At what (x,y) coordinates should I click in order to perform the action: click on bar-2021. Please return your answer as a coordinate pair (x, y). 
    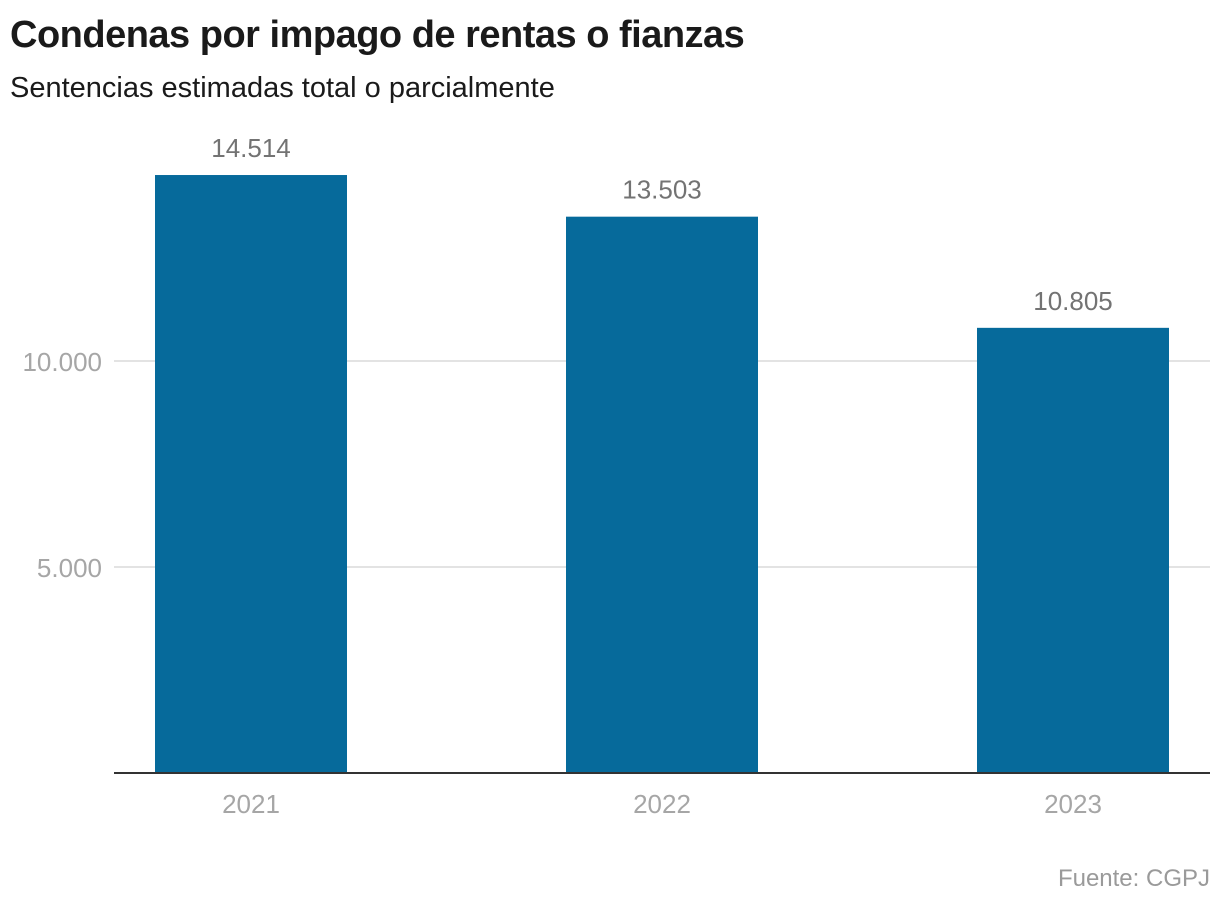
    Looking at the image, I should click on (251, 474).